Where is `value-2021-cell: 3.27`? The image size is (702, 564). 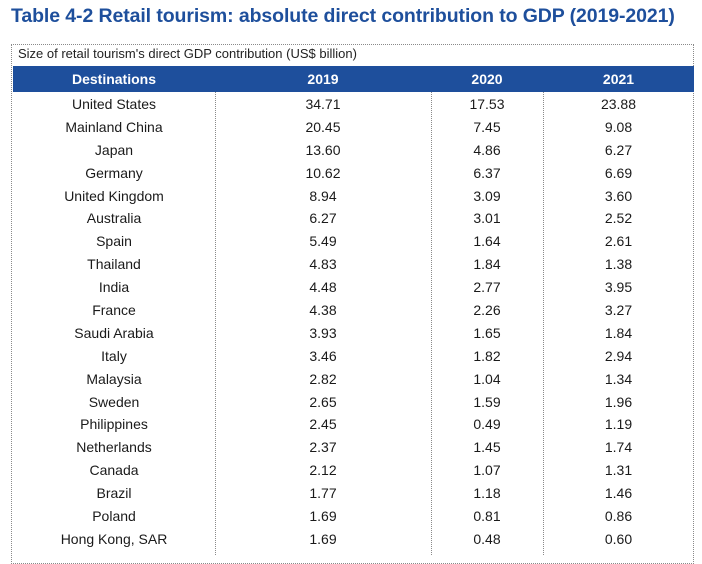 value-2021-cell: 3.27 is located at coordinates (618, 310).